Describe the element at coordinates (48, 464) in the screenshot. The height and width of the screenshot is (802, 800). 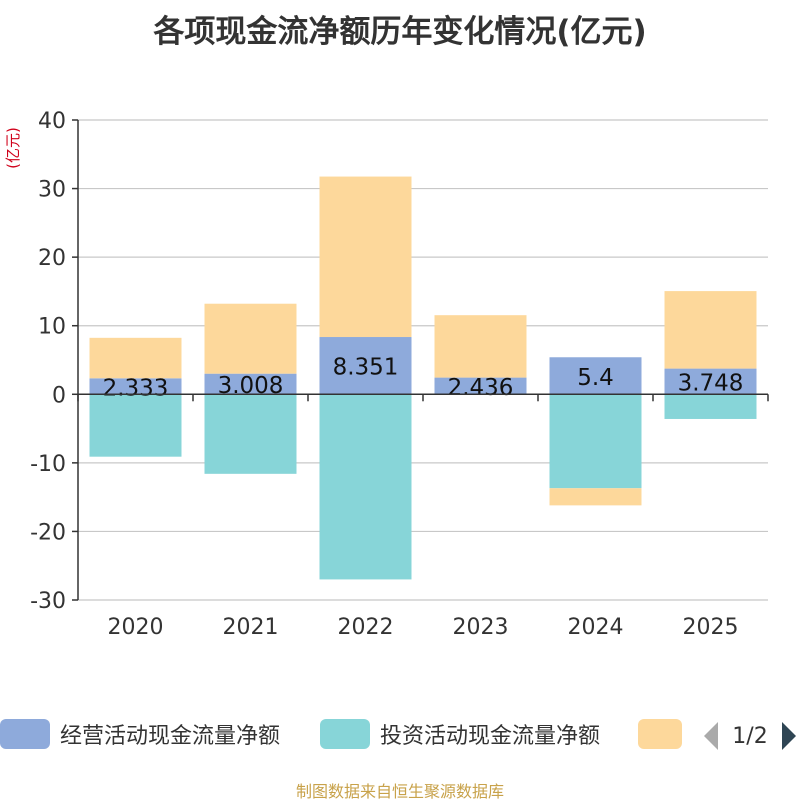
I see `y-tick-label: -10` at that location.